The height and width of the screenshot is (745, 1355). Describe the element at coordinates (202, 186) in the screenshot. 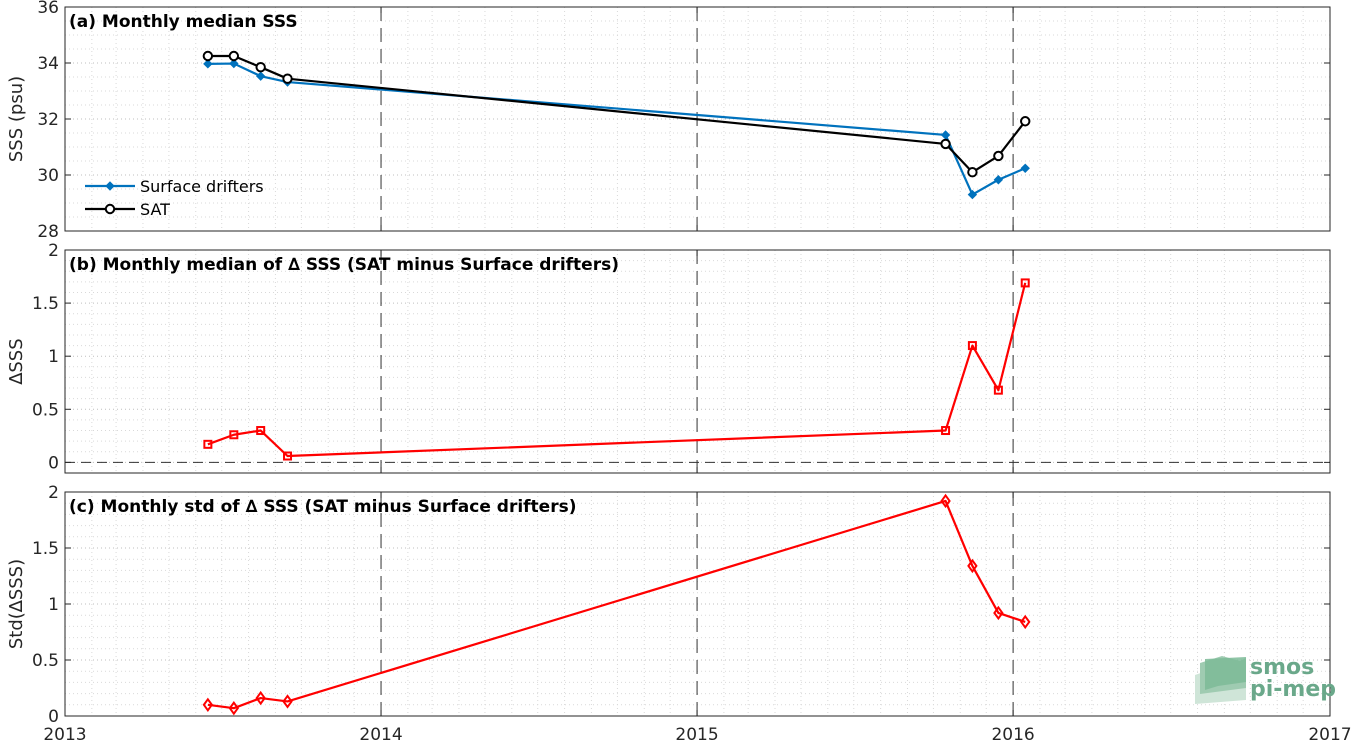

I see `legend-label: Surface drifters` at that location.